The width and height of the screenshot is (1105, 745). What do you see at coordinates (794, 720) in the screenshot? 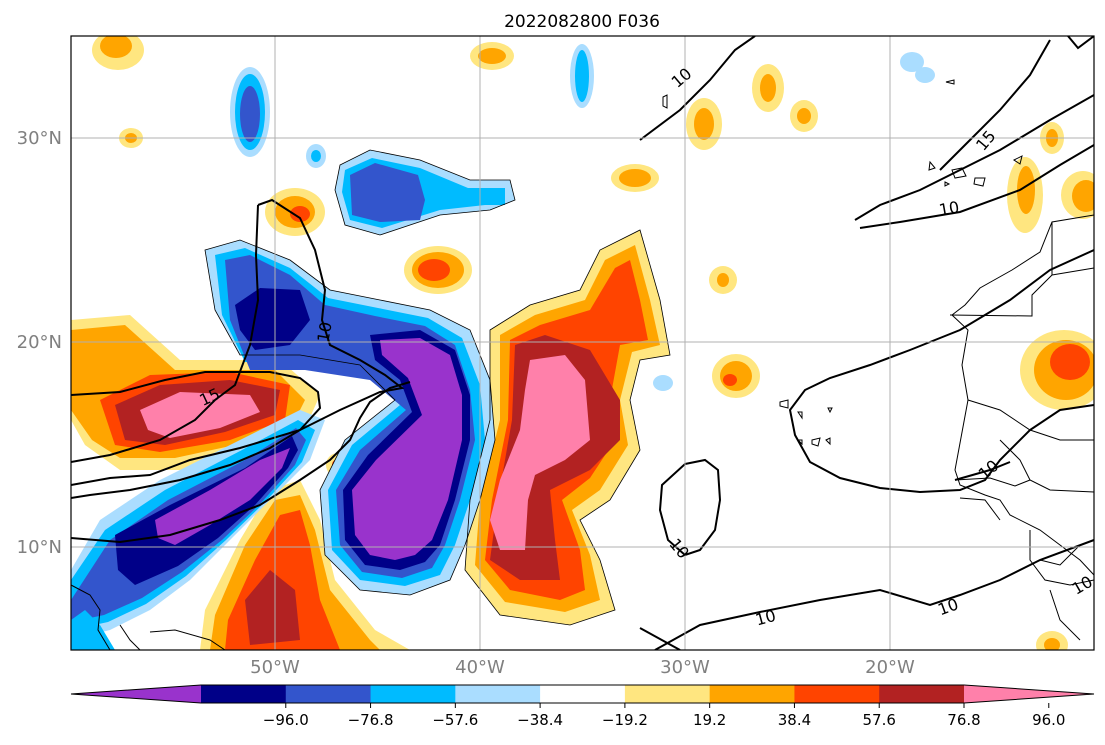
I see `colorbar-tick-label: 38.4` at bounding box center [794, 720].